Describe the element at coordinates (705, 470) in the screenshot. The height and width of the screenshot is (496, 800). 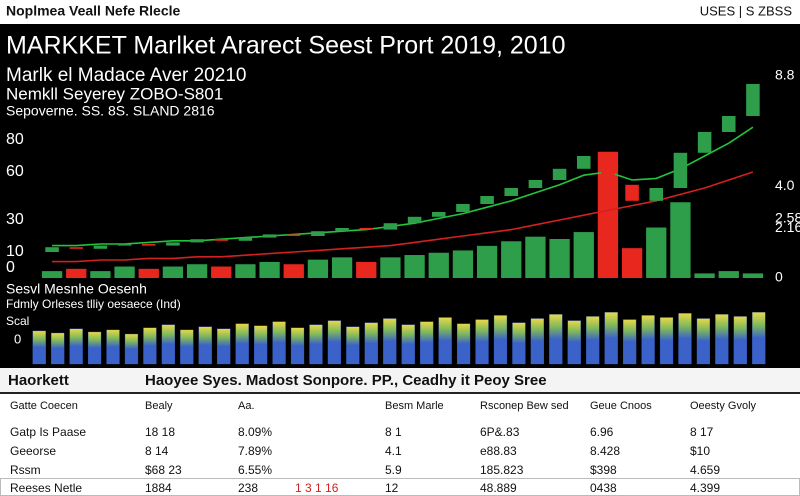
I see `table-cell: 4.659` at that location.